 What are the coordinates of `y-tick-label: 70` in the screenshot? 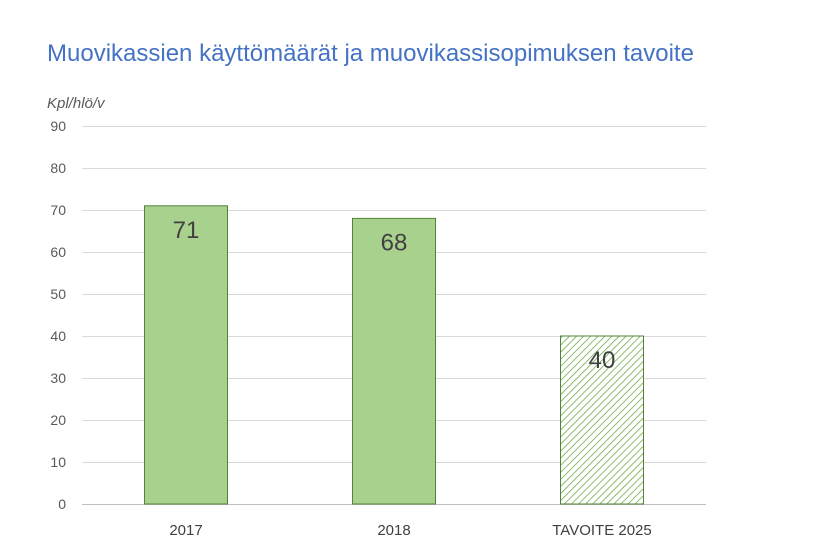 It's located at (58, 210).